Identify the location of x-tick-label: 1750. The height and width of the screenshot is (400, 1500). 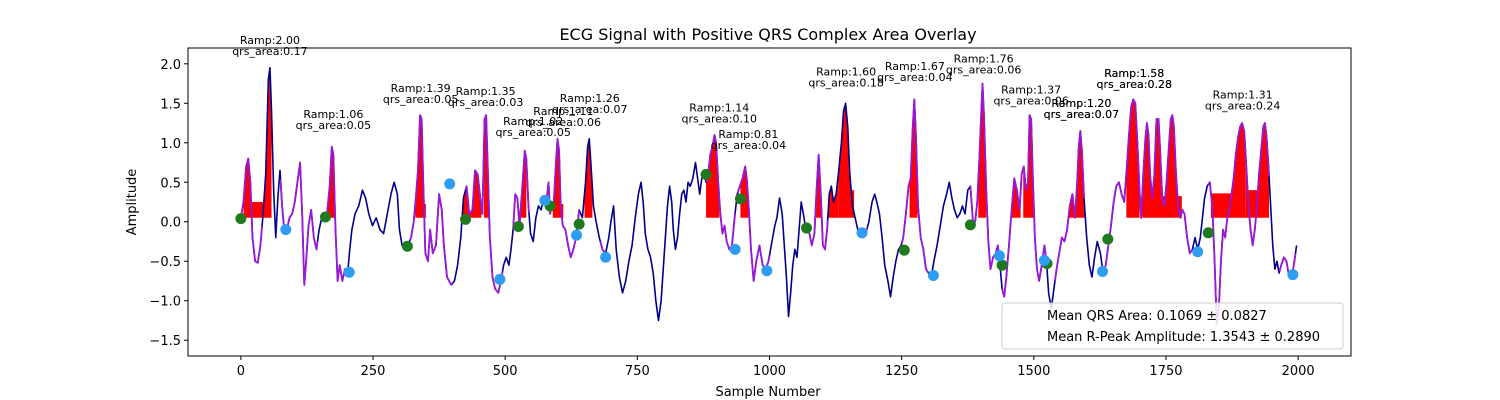
(1165, 371).